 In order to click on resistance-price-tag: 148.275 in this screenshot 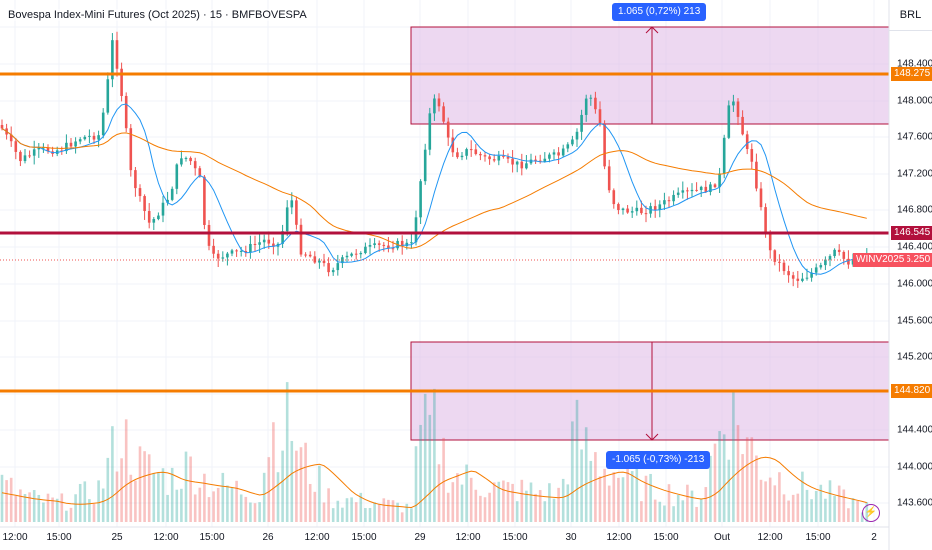, I will do `click(911, 74)`.